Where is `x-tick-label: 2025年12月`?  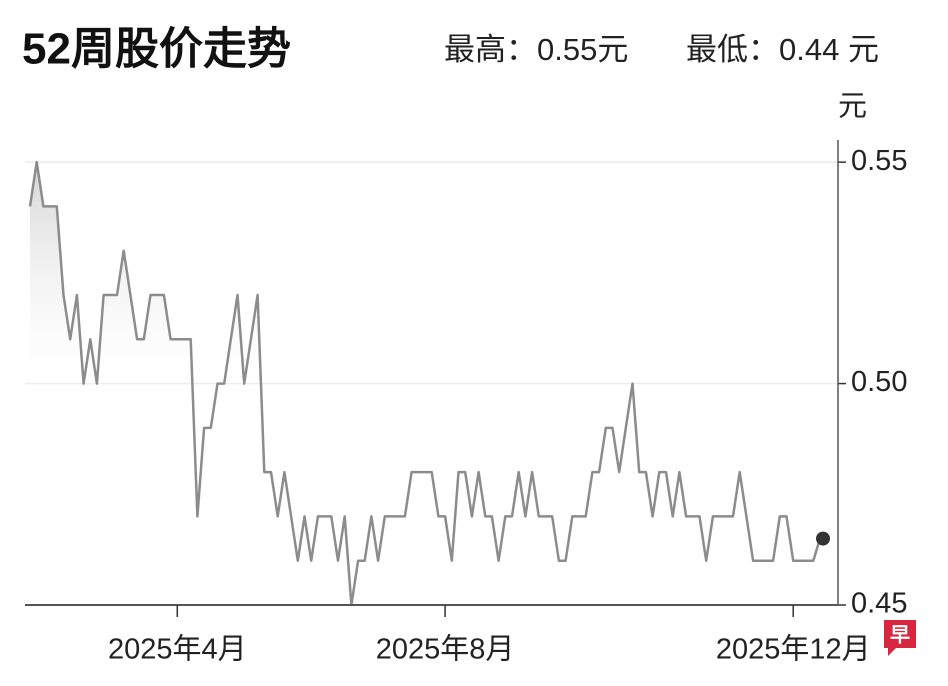 x-tick-label: 2025年12月 is located at coordinates (793, 649).